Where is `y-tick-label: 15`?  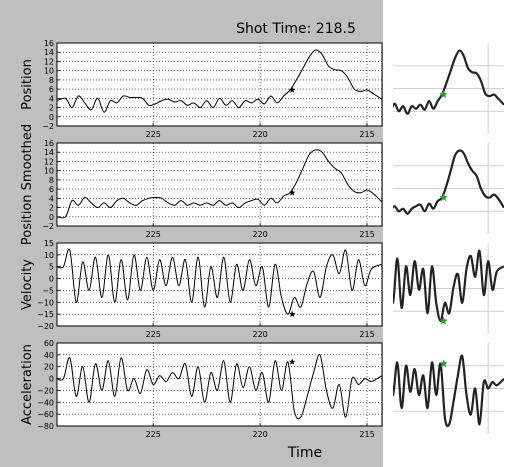 y-tick-label: 15 is located at coordinates (49, 243).